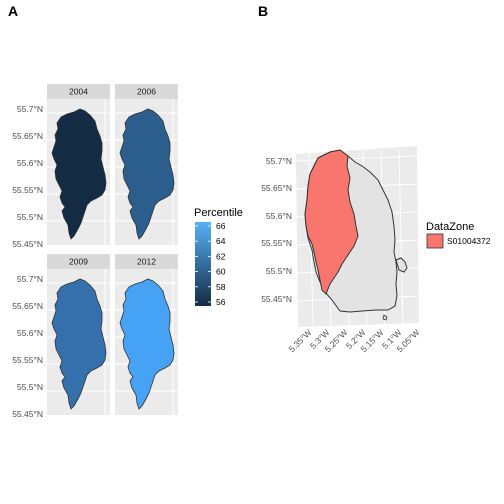 This screenshot has height=504, width=504. I want to click on b-ytick-4: 55.5°N, so click(279, 271).